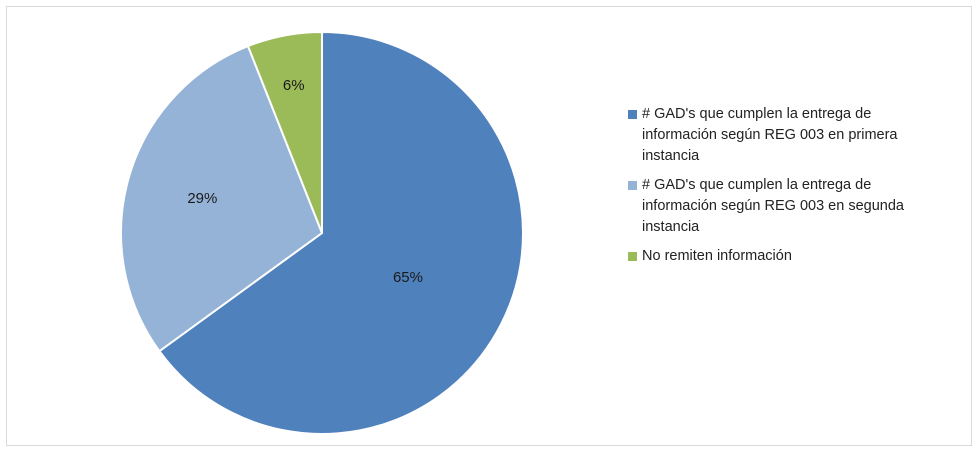 This screenshot has width=980, height=452. Describe the element at coordinates (717, 256) in the screenshot. I see `legend-label: No remiten información` at that location.